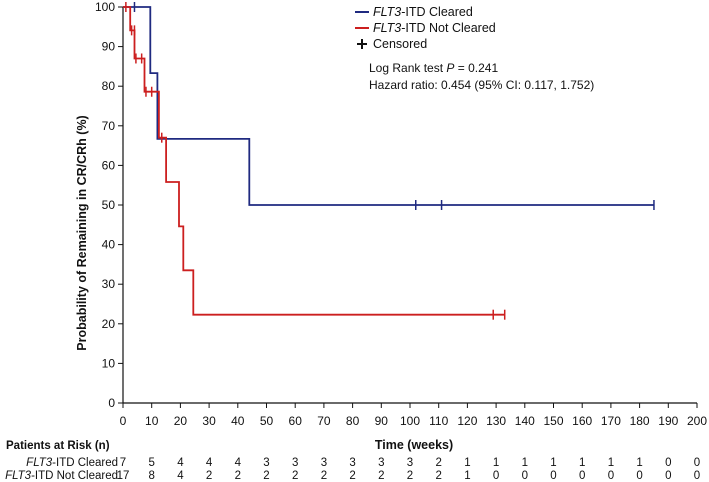  Describe the element at coordinates (382, 421) in the screenshot. I see `x-tick-label: 90` at that location.